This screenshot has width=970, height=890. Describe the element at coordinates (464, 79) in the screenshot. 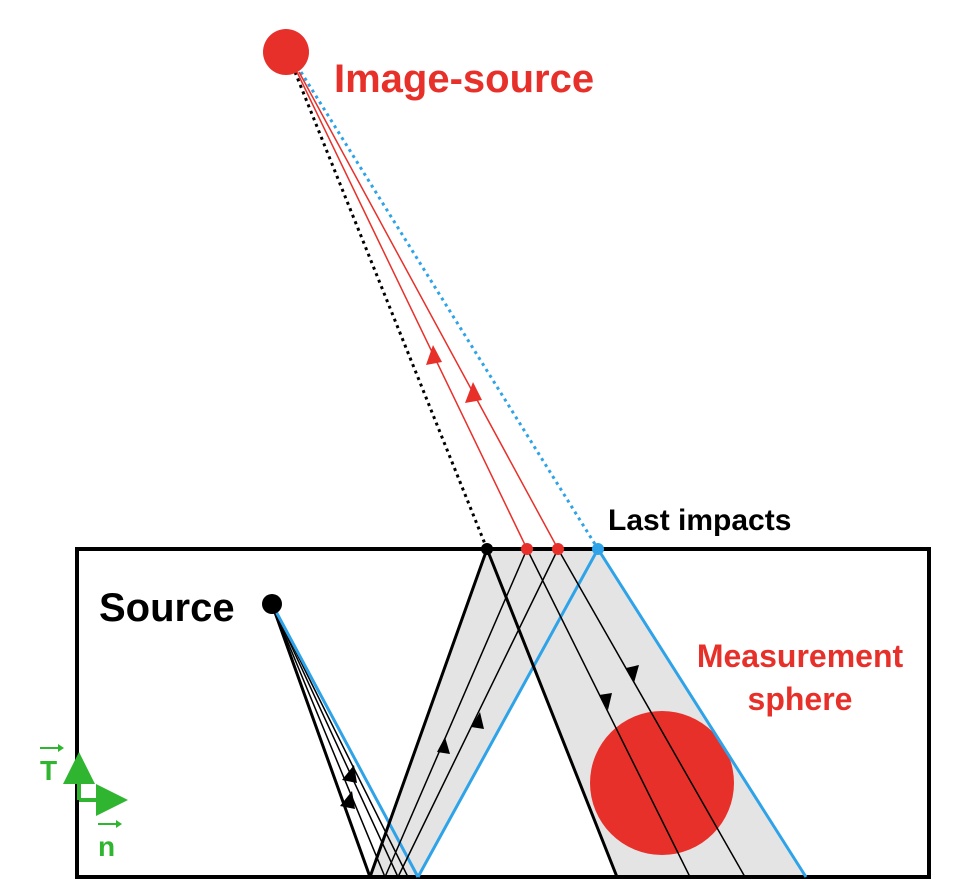

I see `image-source-label: Image-source` at that location.